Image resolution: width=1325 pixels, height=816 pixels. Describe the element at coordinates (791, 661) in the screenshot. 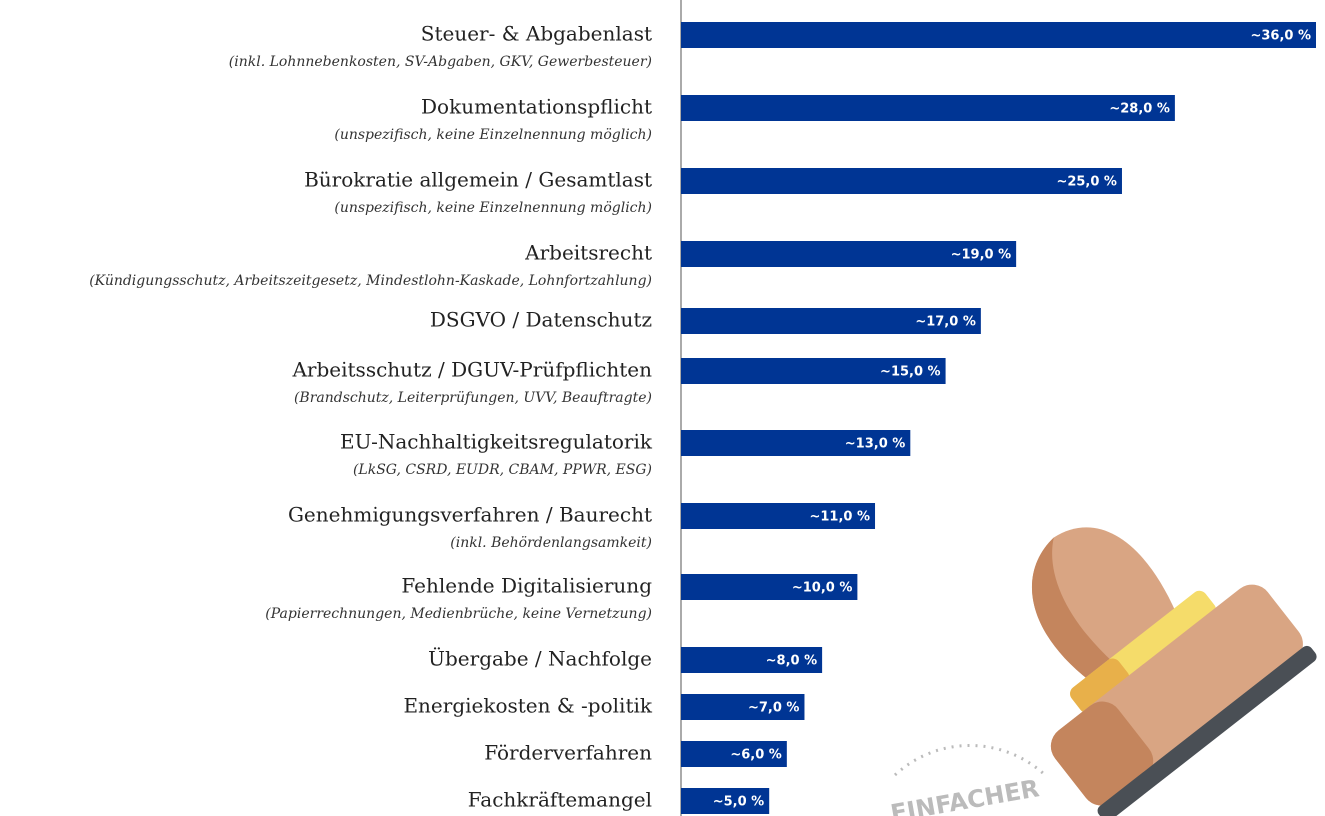

I see `value-label: ~8,0 %` at that location.